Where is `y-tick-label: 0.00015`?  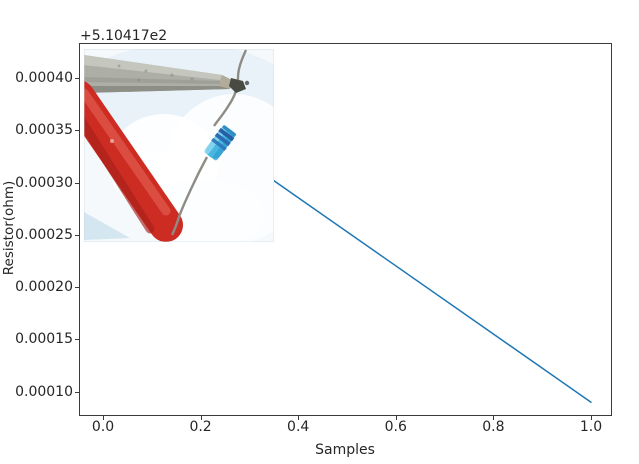
y-tick-label: 0.00015 is located at coordinates (44, 339).